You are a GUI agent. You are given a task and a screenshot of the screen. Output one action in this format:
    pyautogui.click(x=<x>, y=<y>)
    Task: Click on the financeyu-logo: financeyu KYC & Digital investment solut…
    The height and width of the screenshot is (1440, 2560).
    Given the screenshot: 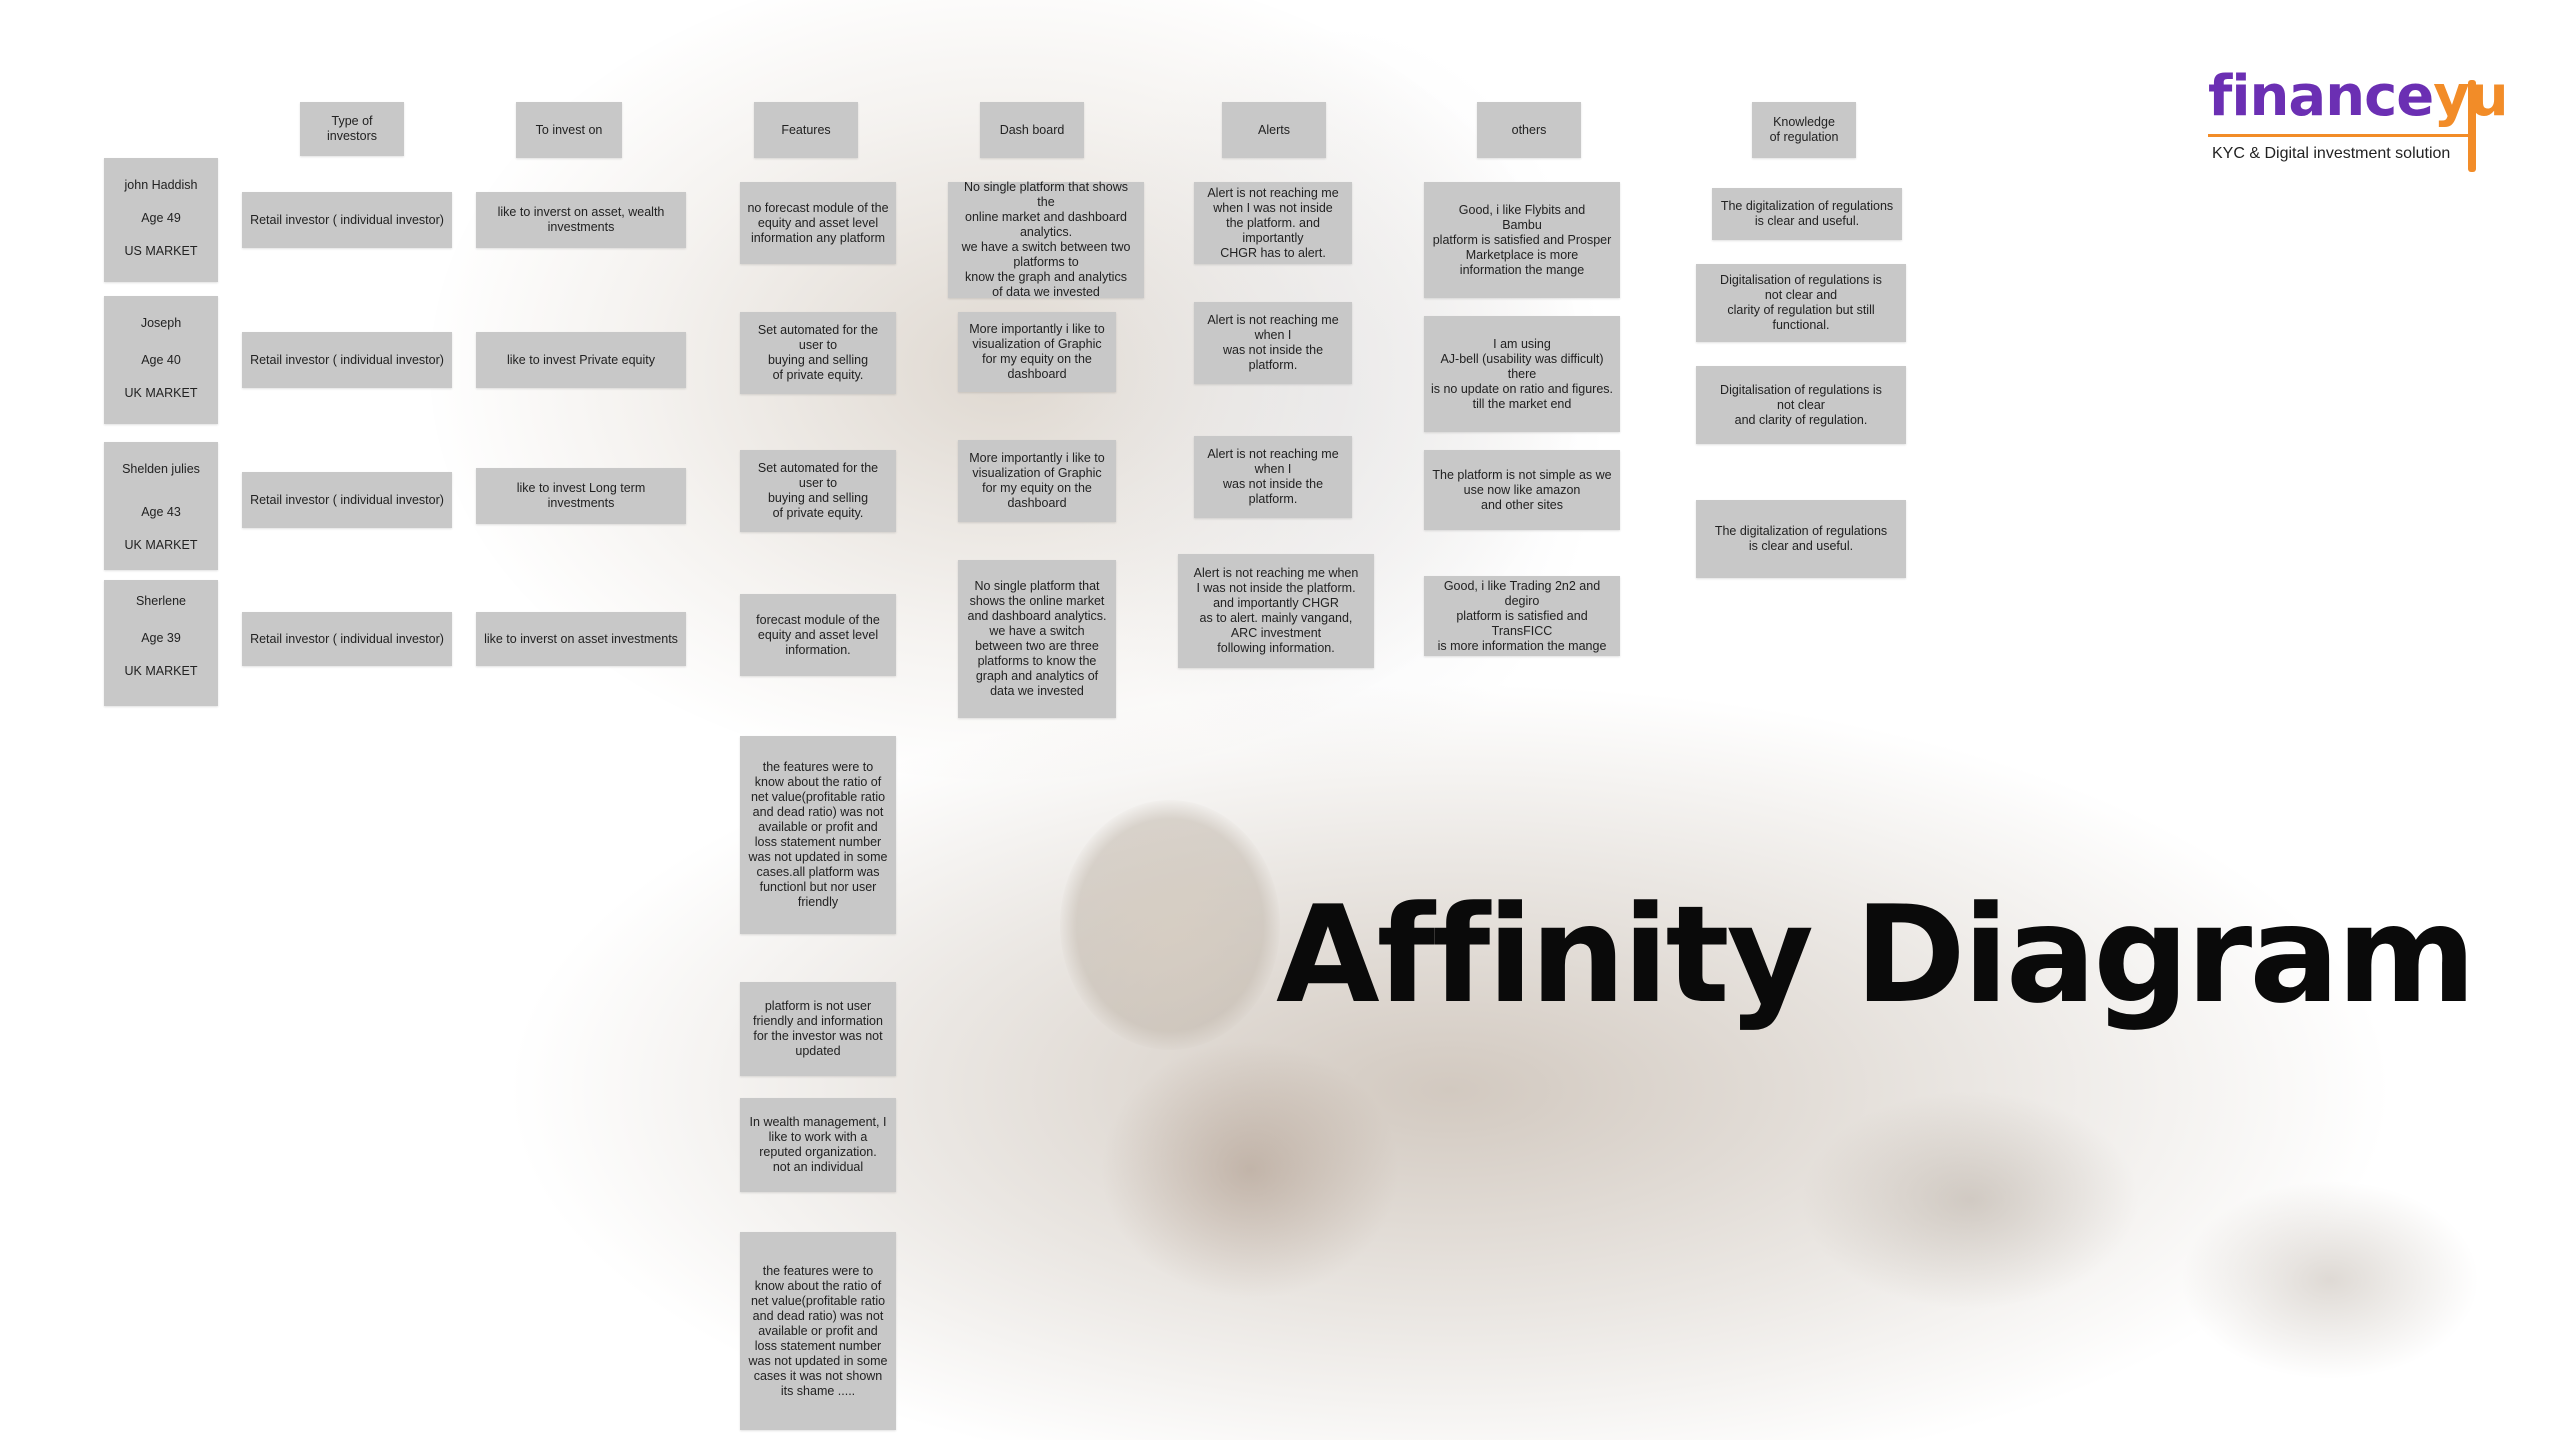 What is the action you would take?
    pyautogui.click(x=2353, y=122)
    